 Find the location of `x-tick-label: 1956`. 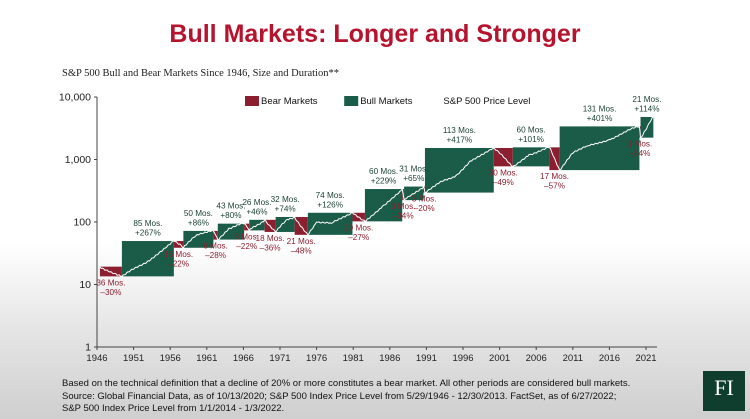

x-tick-label: 1956 is located at coordinates (170, 358).